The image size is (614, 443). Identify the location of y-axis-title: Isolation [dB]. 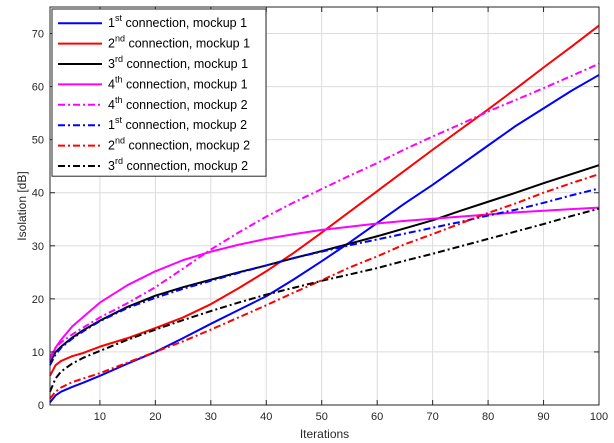
(22, 205).